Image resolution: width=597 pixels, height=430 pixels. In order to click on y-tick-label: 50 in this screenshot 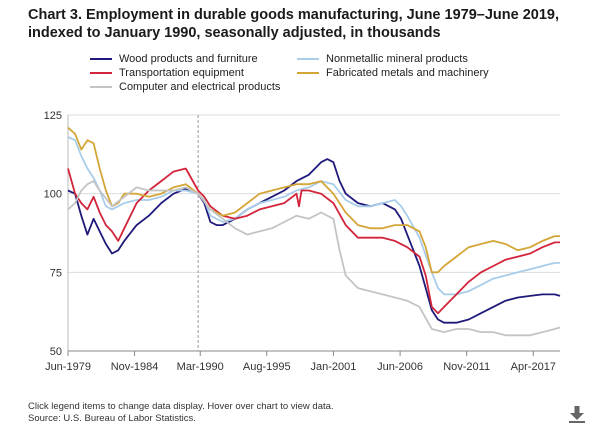, I will do `click(56, 352)`.